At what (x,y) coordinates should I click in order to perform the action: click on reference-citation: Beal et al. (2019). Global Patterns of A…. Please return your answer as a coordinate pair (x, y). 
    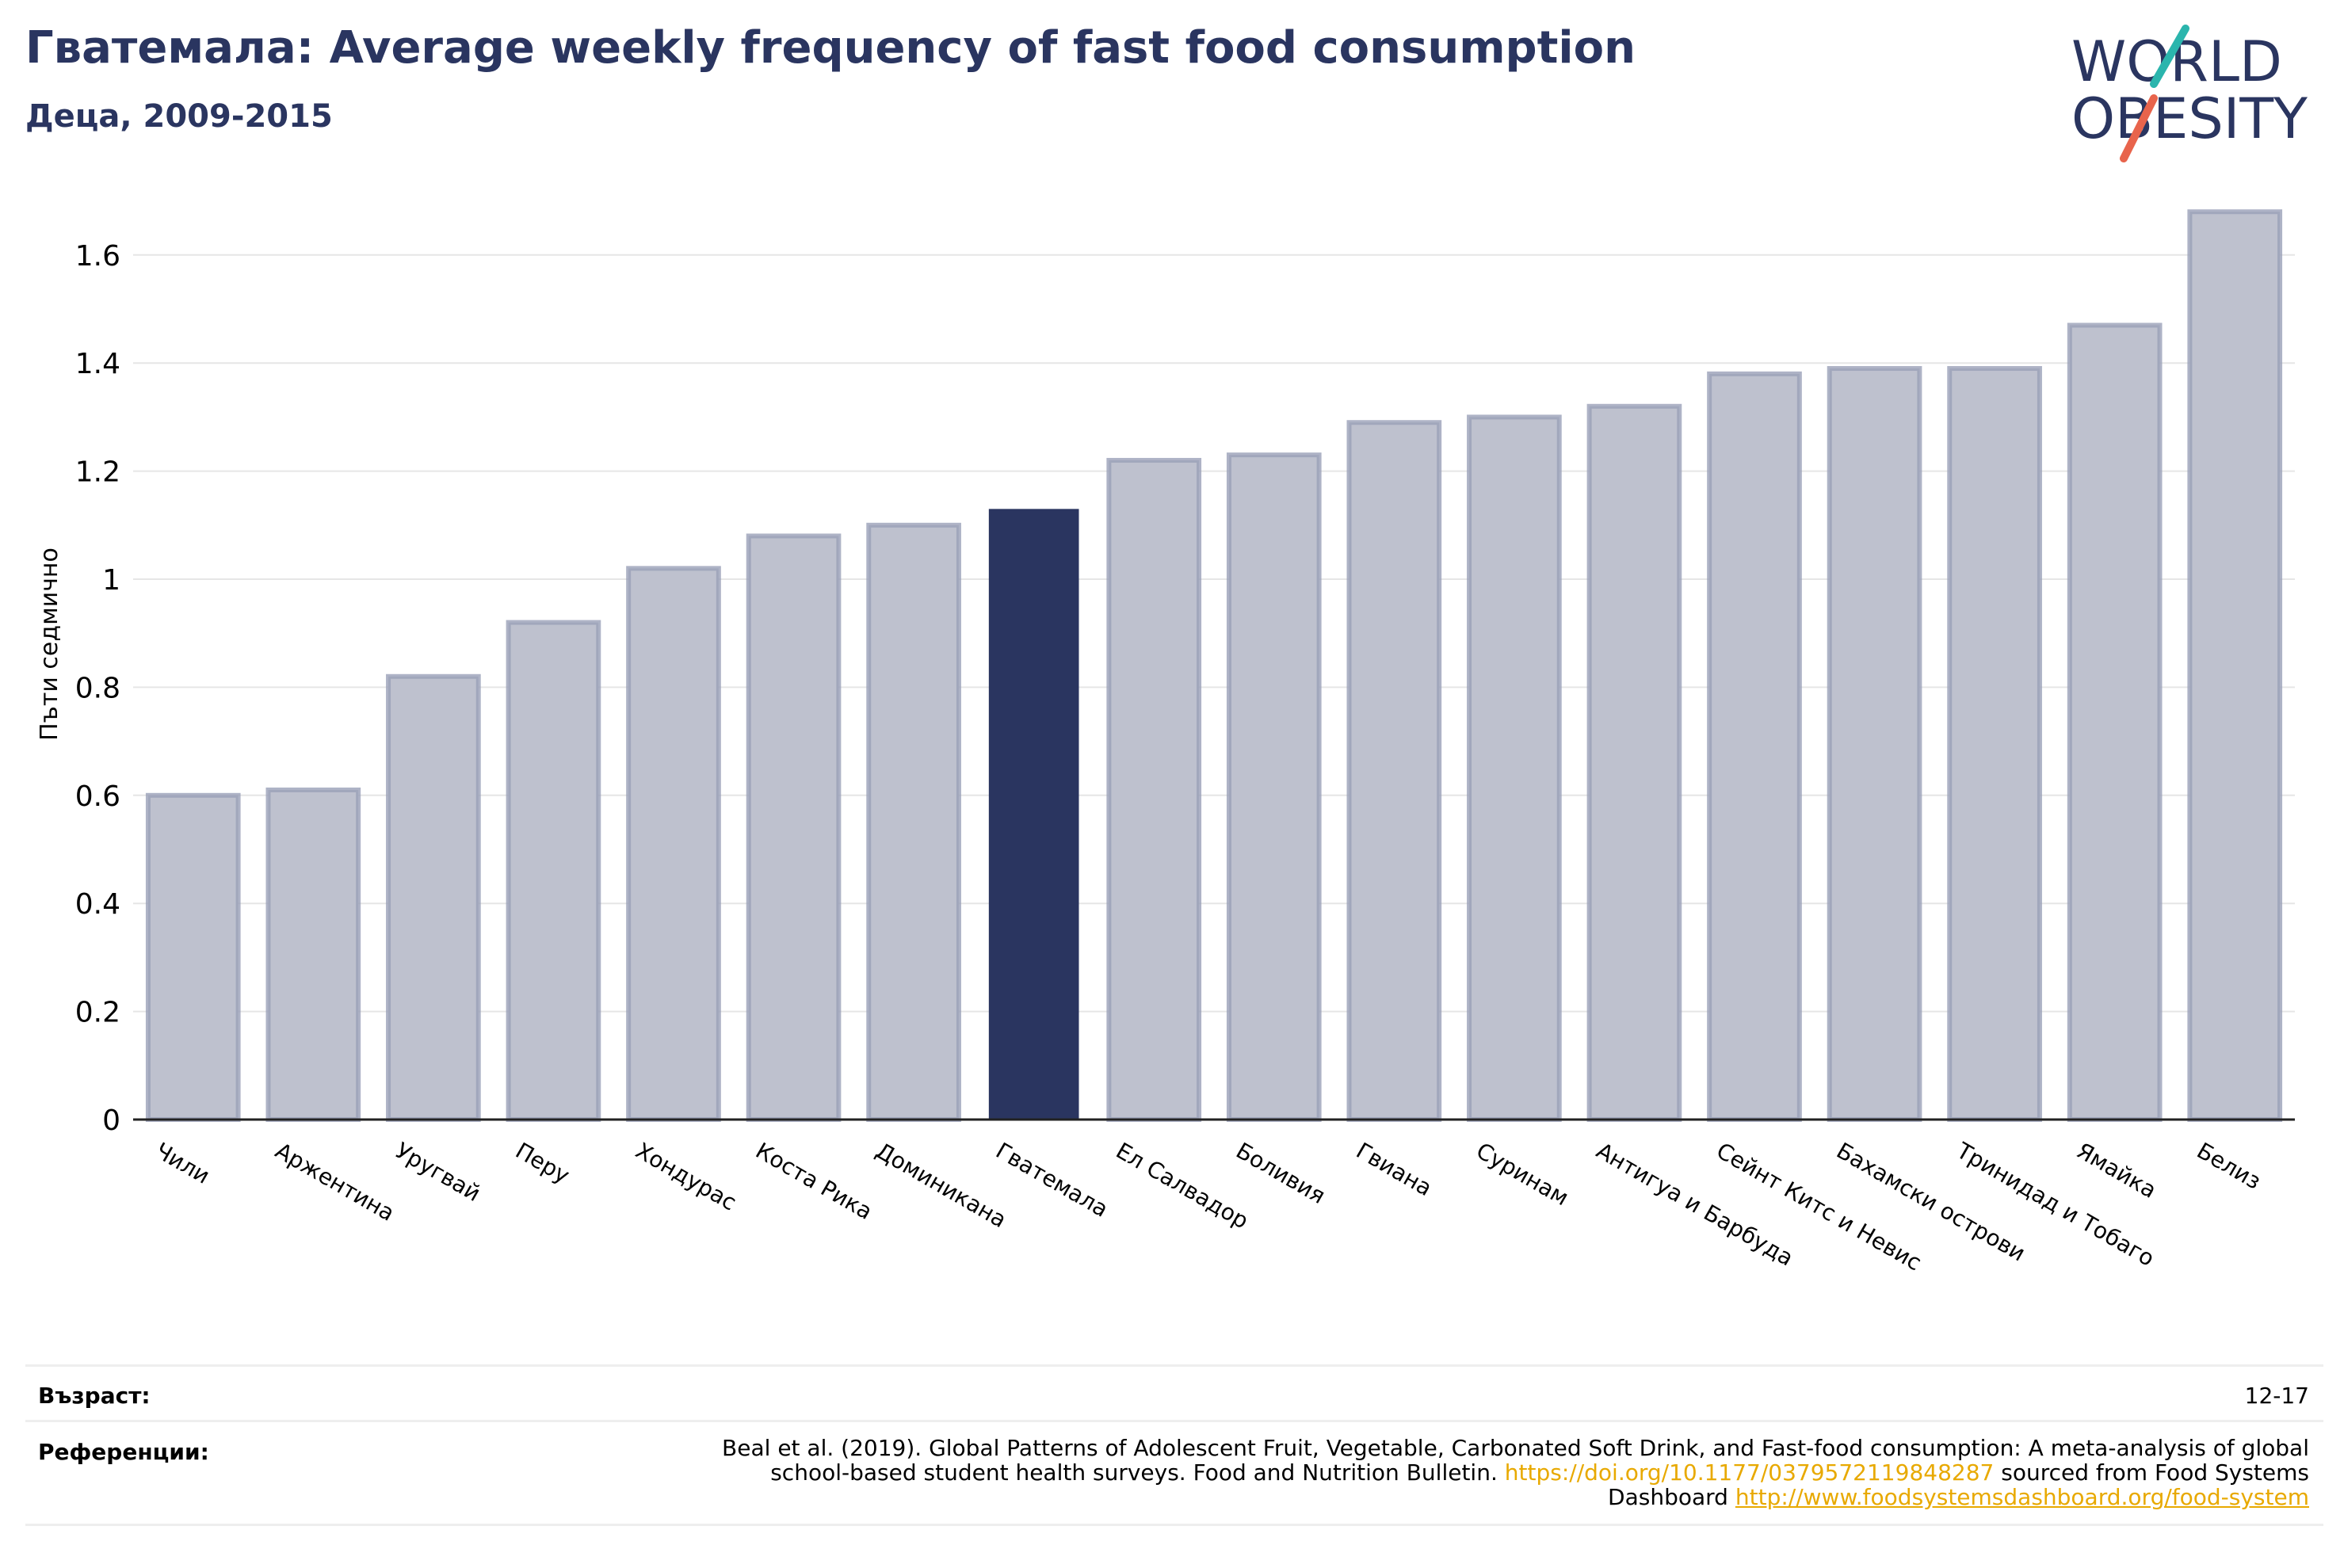
    Looking at the image, I should click on (1516, 1460).